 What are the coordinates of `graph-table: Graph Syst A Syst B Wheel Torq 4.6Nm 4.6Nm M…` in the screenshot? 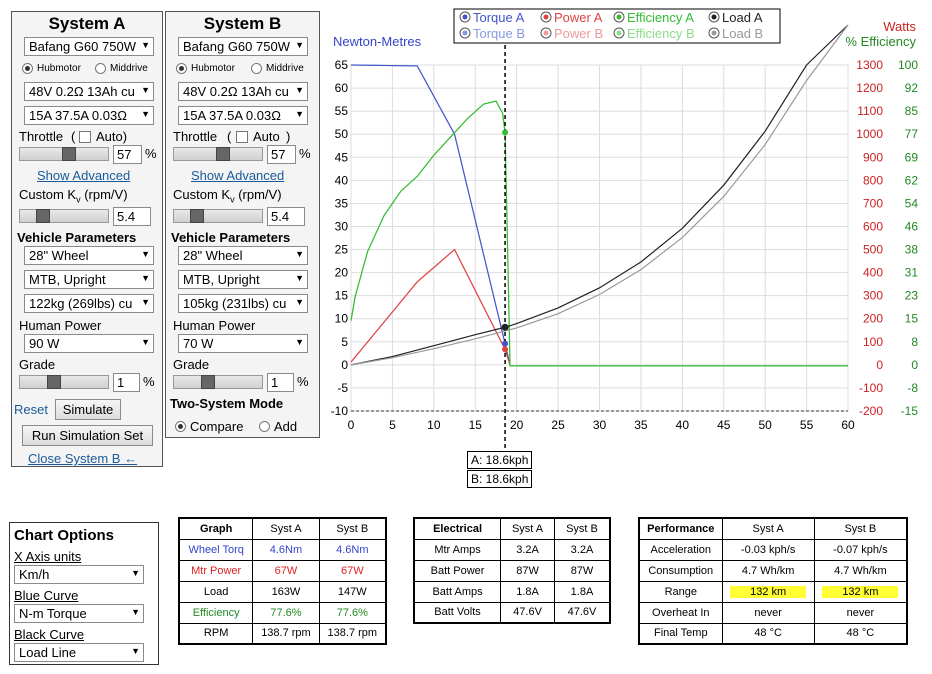 It's located at (282, 581).